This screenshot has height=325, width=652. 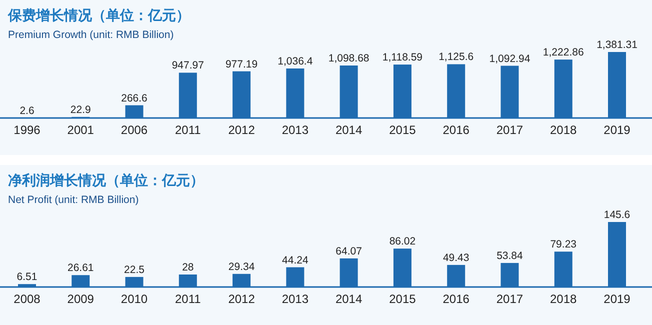 I want to click on data-label: 1,098.68, so click(x=349, y=58).